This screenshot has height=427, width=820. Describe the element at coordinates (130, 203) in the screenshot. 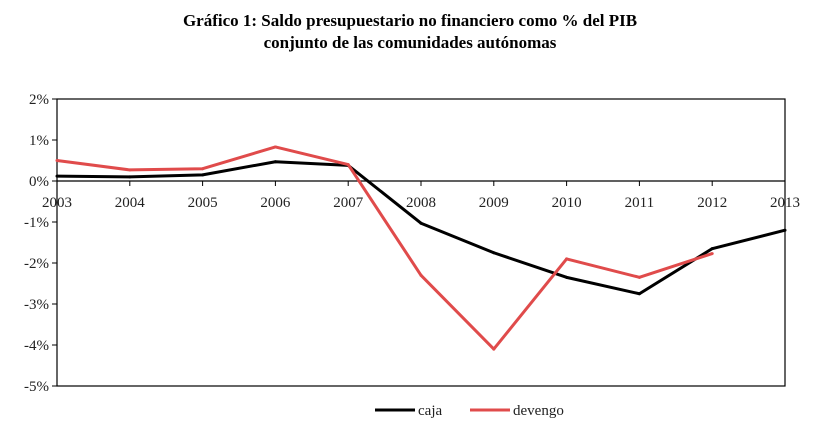

I see `x-tick-label: 2004` at that location.